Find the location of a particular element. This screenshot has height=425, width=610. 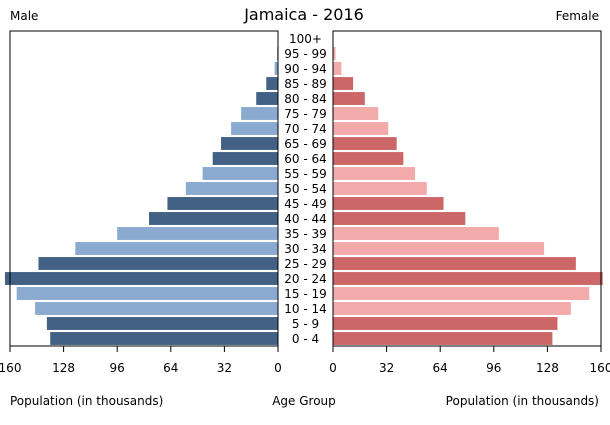

female-axis-ticks: 0 32 64 96 128 160 is located at coordinates (469, 360).